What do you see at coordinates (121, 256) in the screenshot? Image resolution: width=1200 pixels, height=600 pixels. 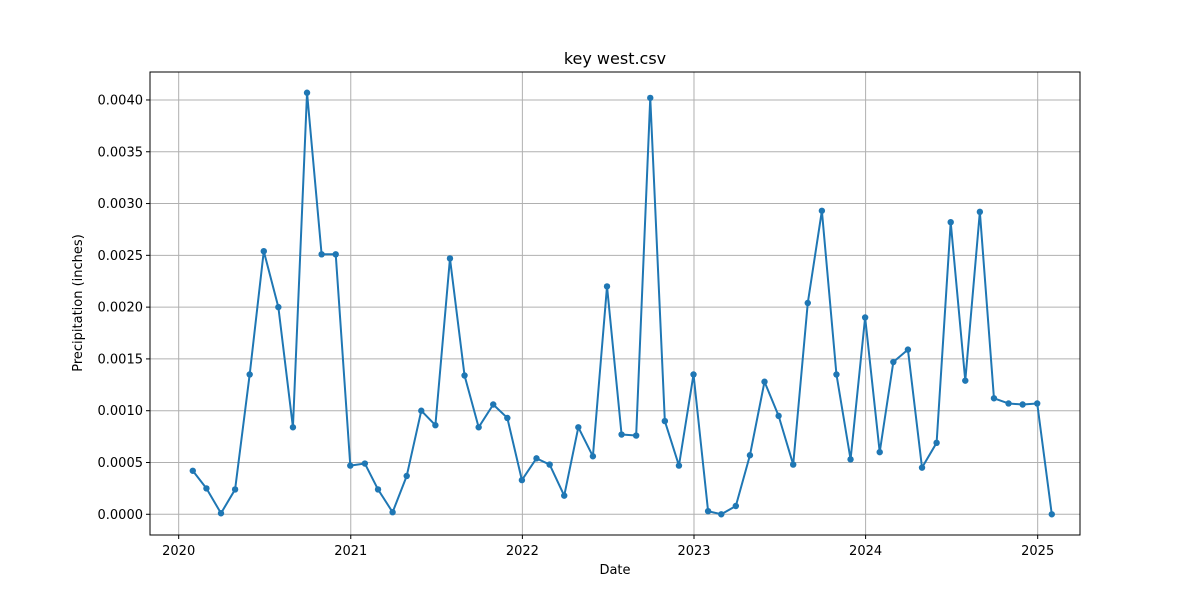 I see `y-tick-label: 0.0025` at bounding box center [121, 256].